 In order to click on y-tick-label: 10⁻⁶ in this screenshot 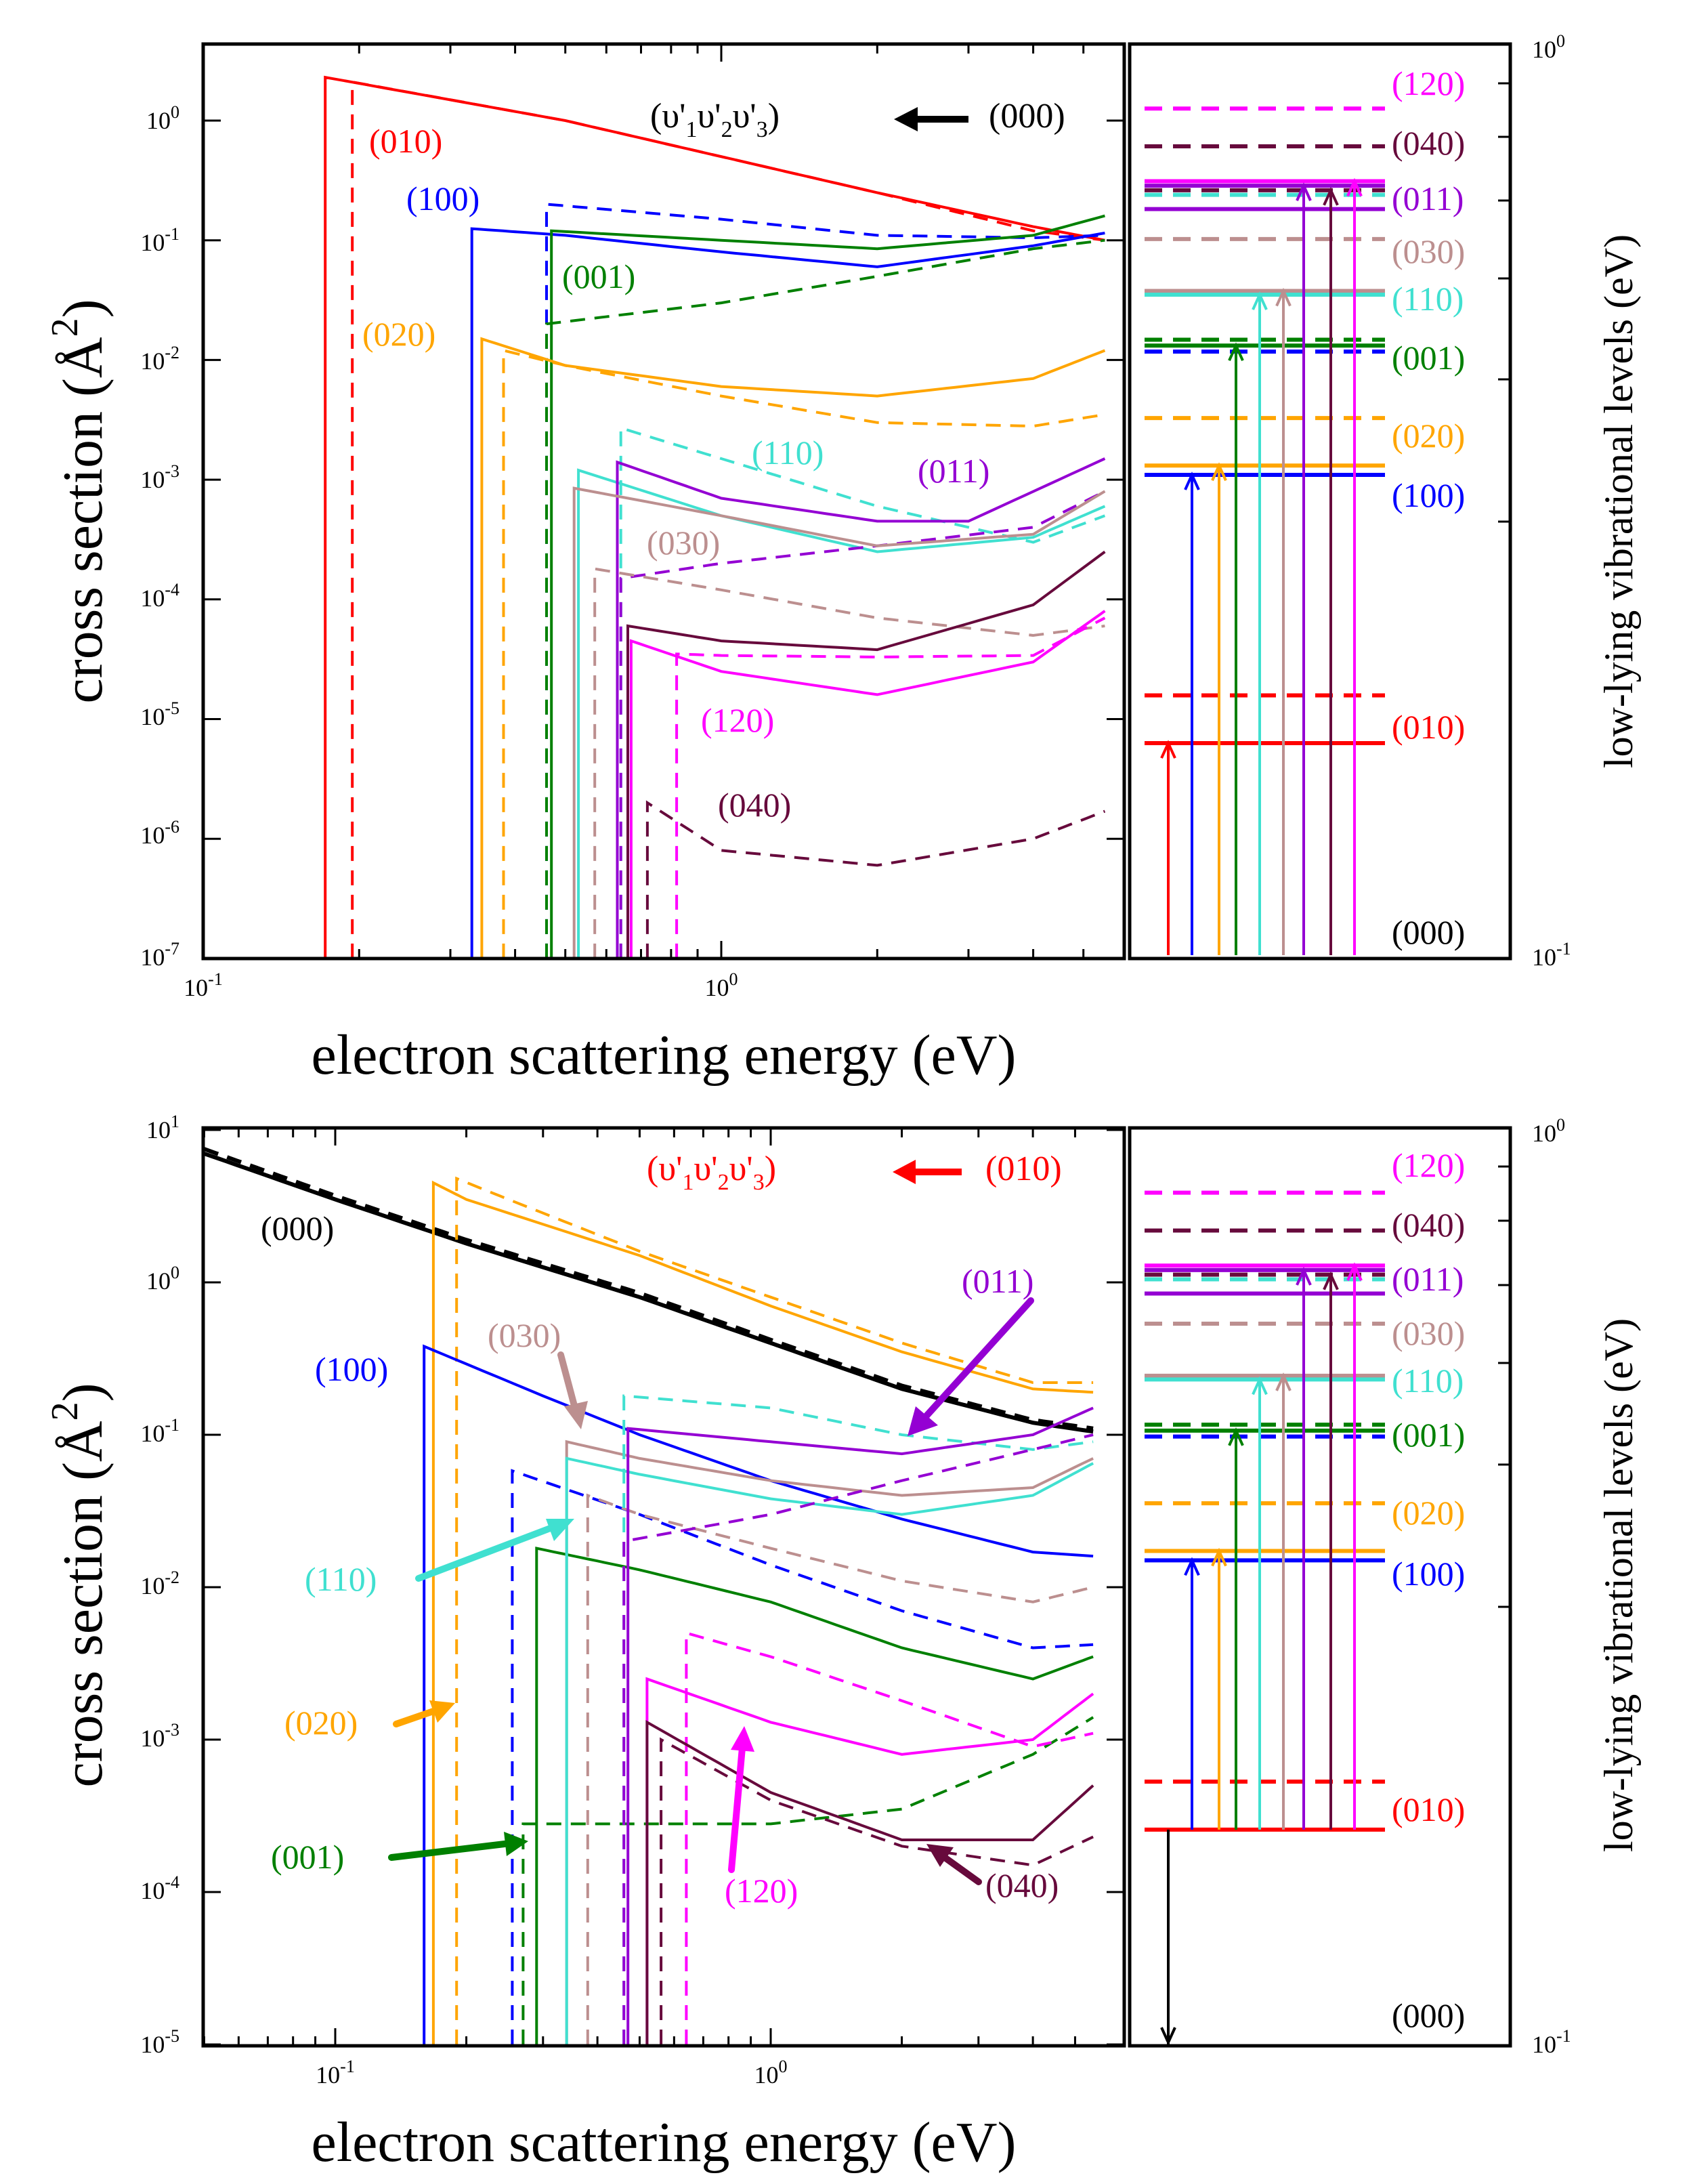, I will do `click(159, 833)`.